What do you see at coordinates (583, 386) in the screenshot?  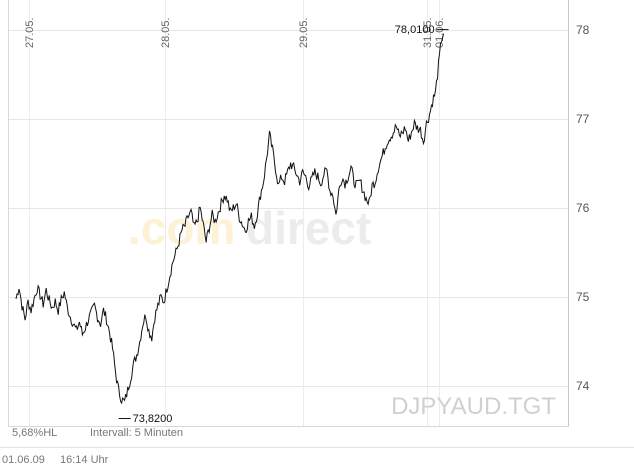 I see `y-tick-label: 74` at bounding box center [583, 386].